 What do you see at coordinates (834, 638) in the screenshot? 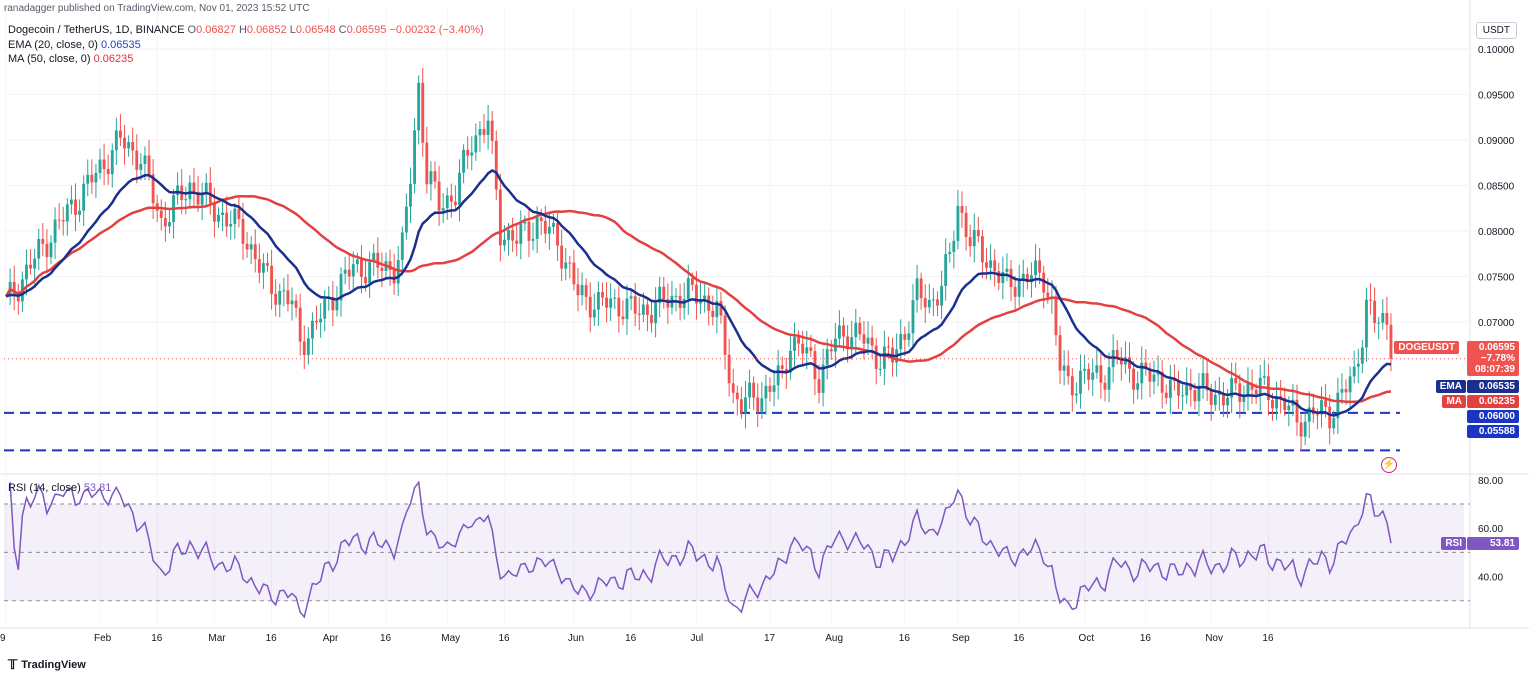
I see `time-tick-label: Aug` at bounding box center [834, 638].